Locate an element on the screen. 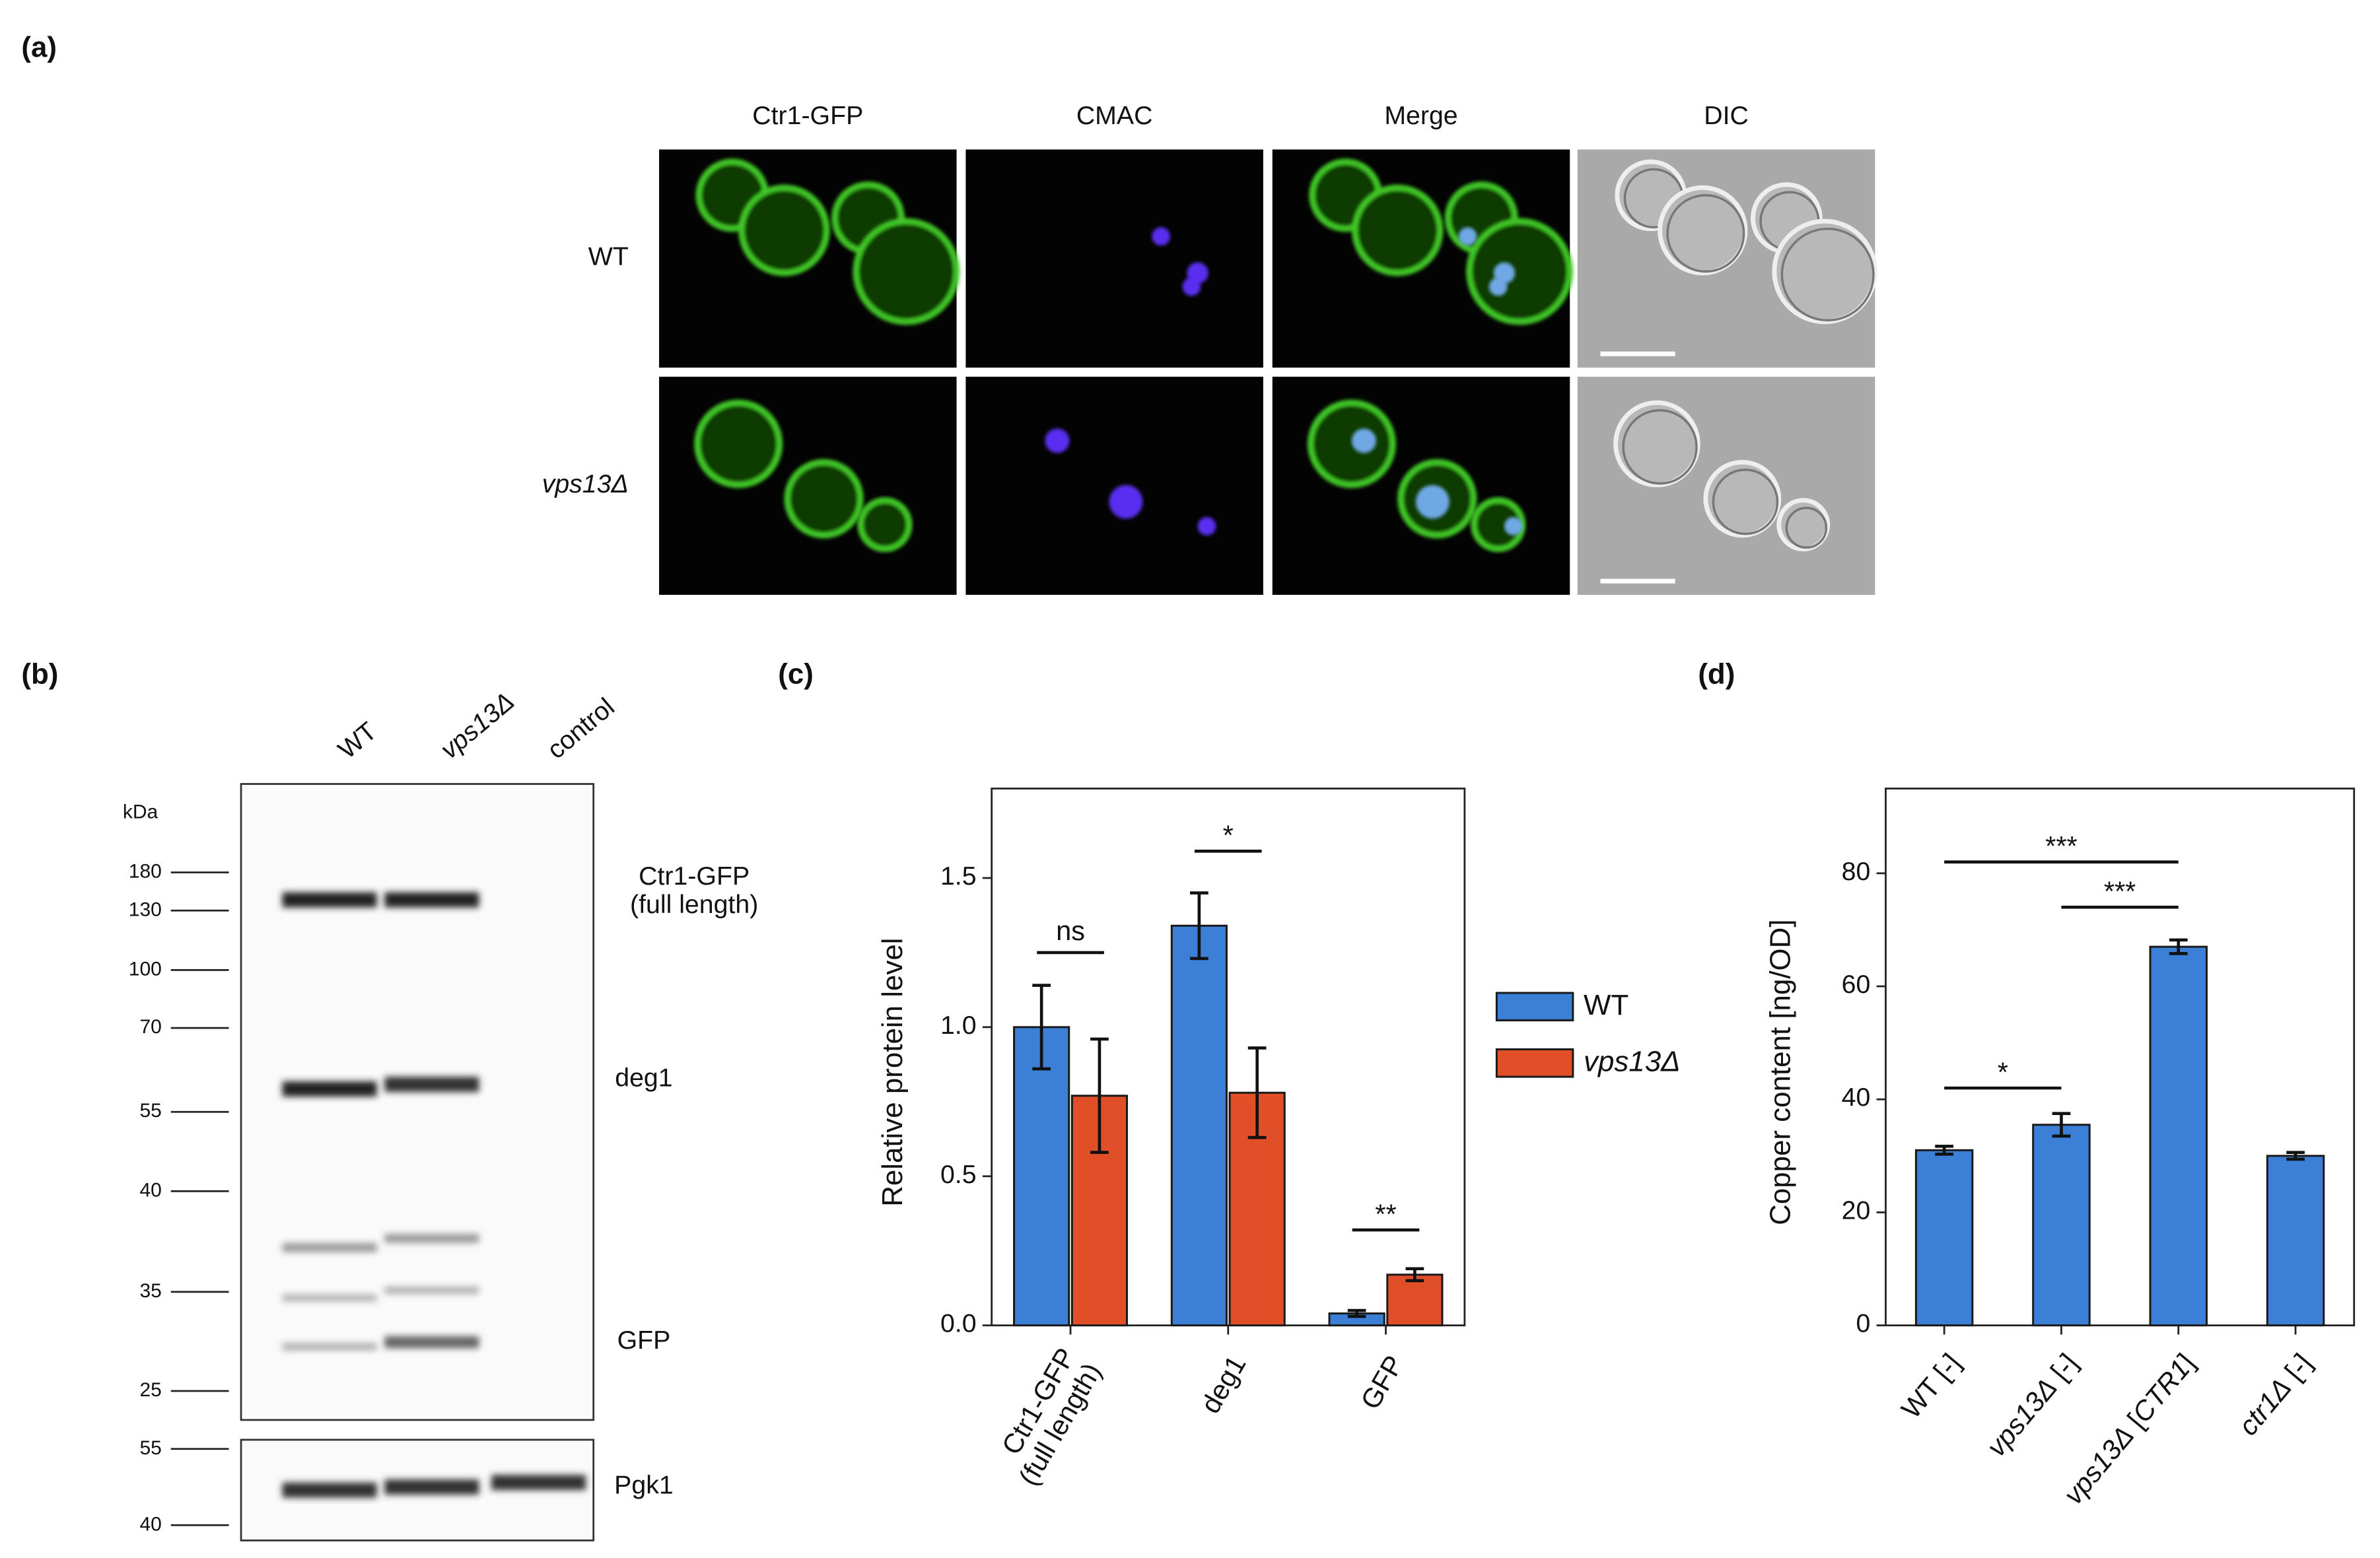  panel-label: (d) is located at coordinates (1716, 674).